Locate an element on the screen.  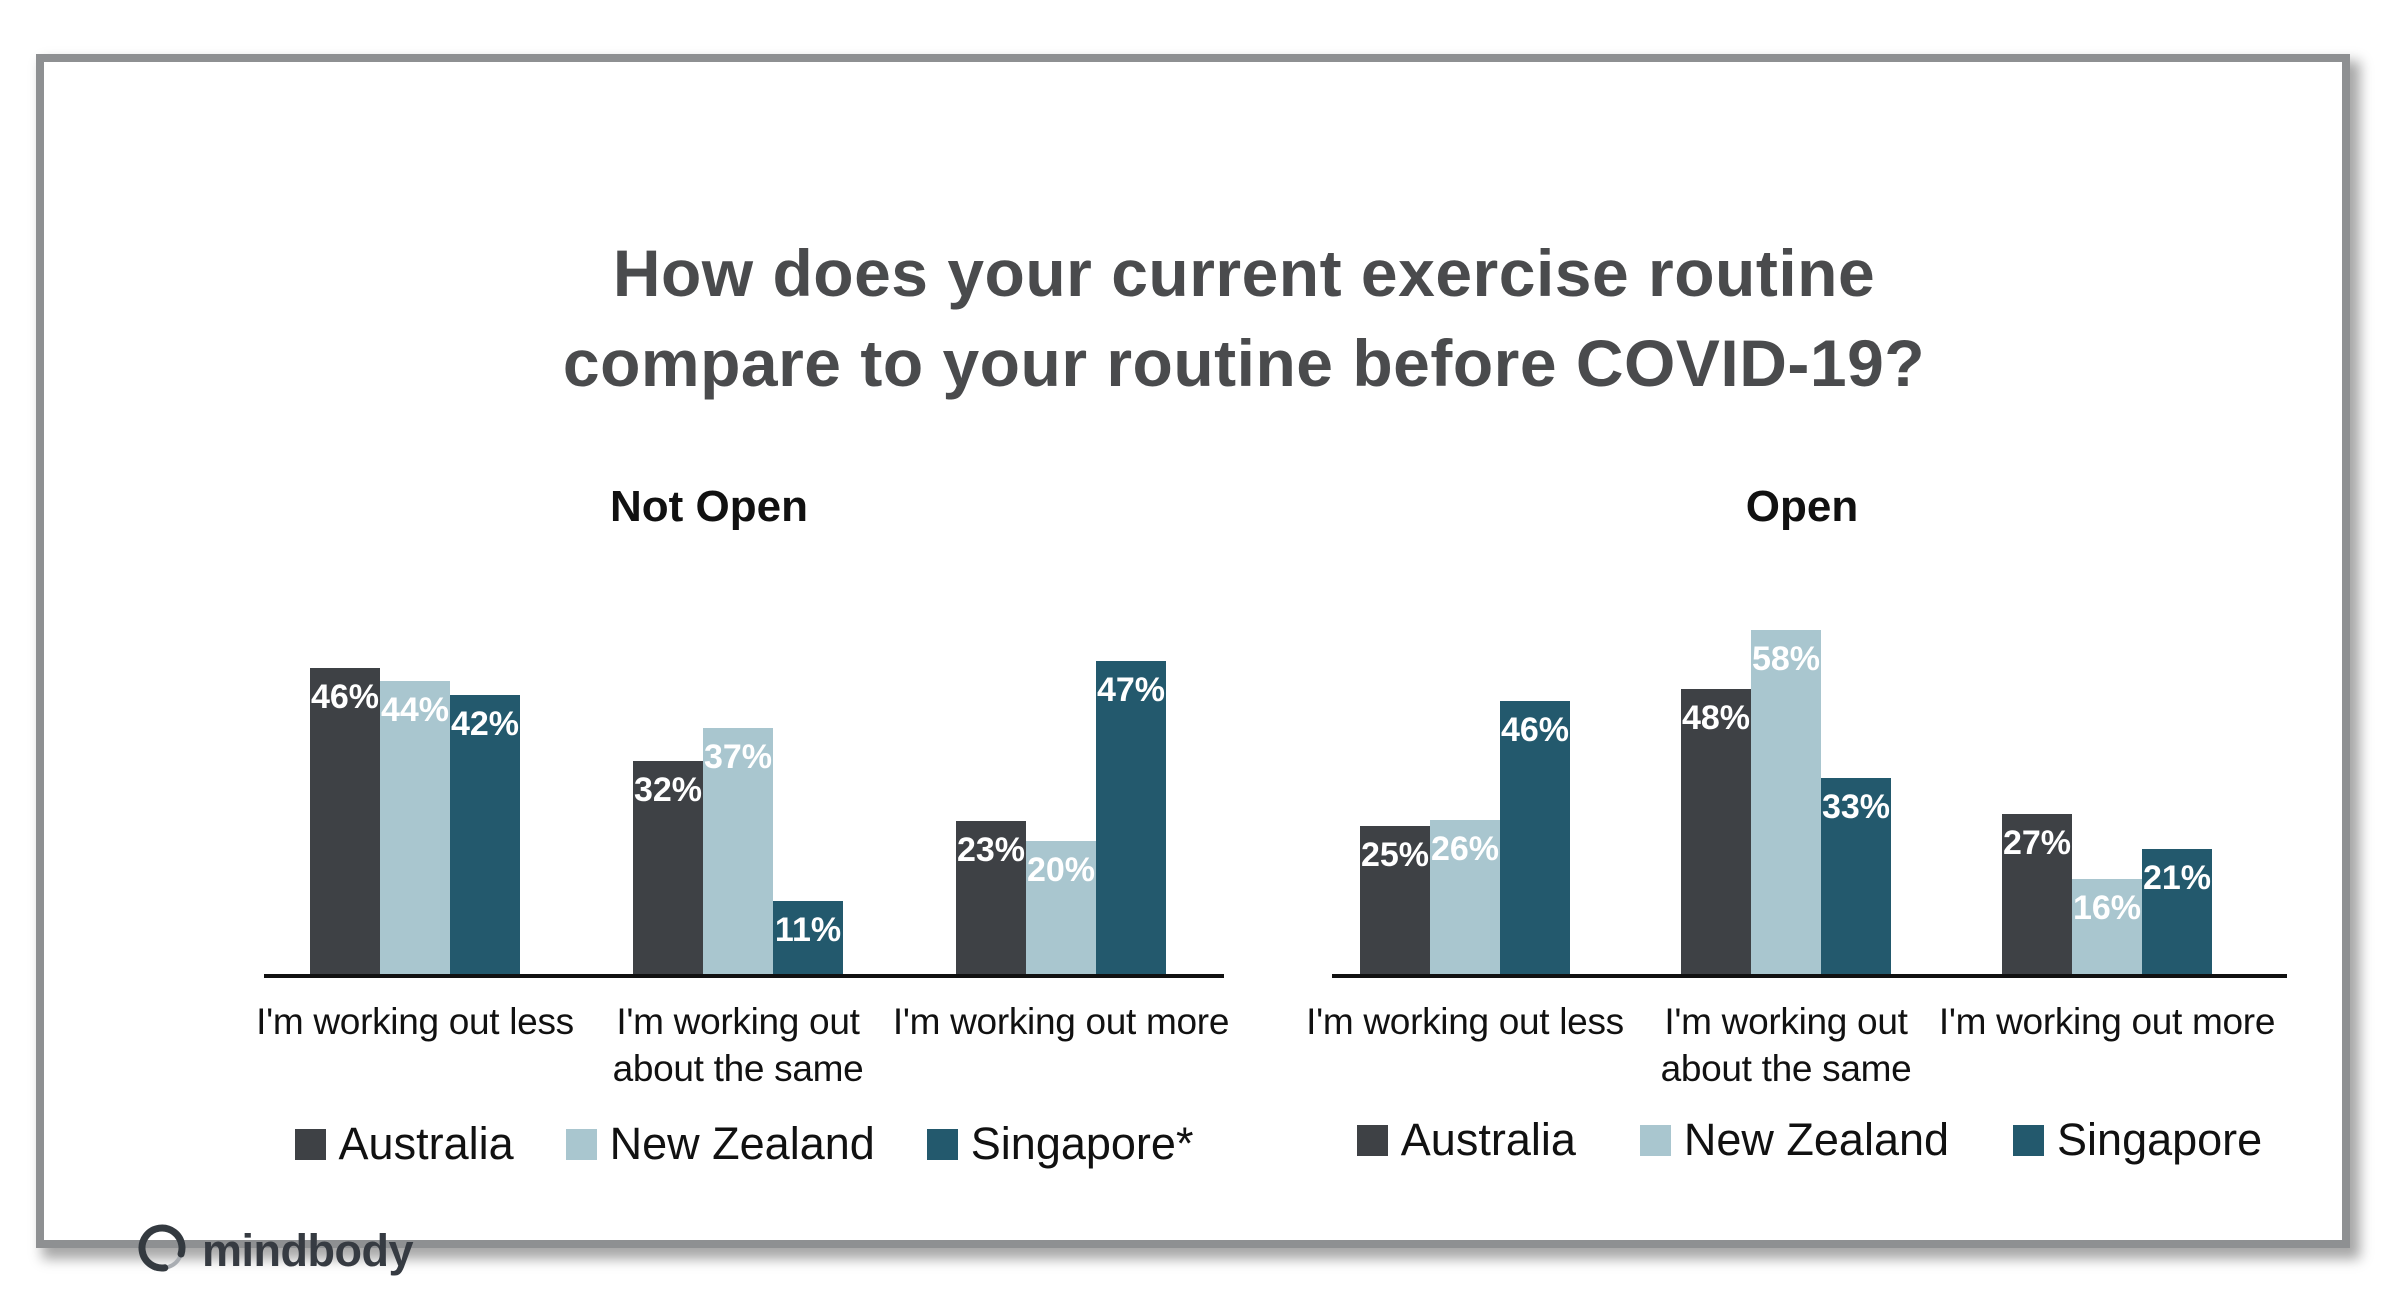
bar-value-label: 26% is located at coordinates (1465, 849).